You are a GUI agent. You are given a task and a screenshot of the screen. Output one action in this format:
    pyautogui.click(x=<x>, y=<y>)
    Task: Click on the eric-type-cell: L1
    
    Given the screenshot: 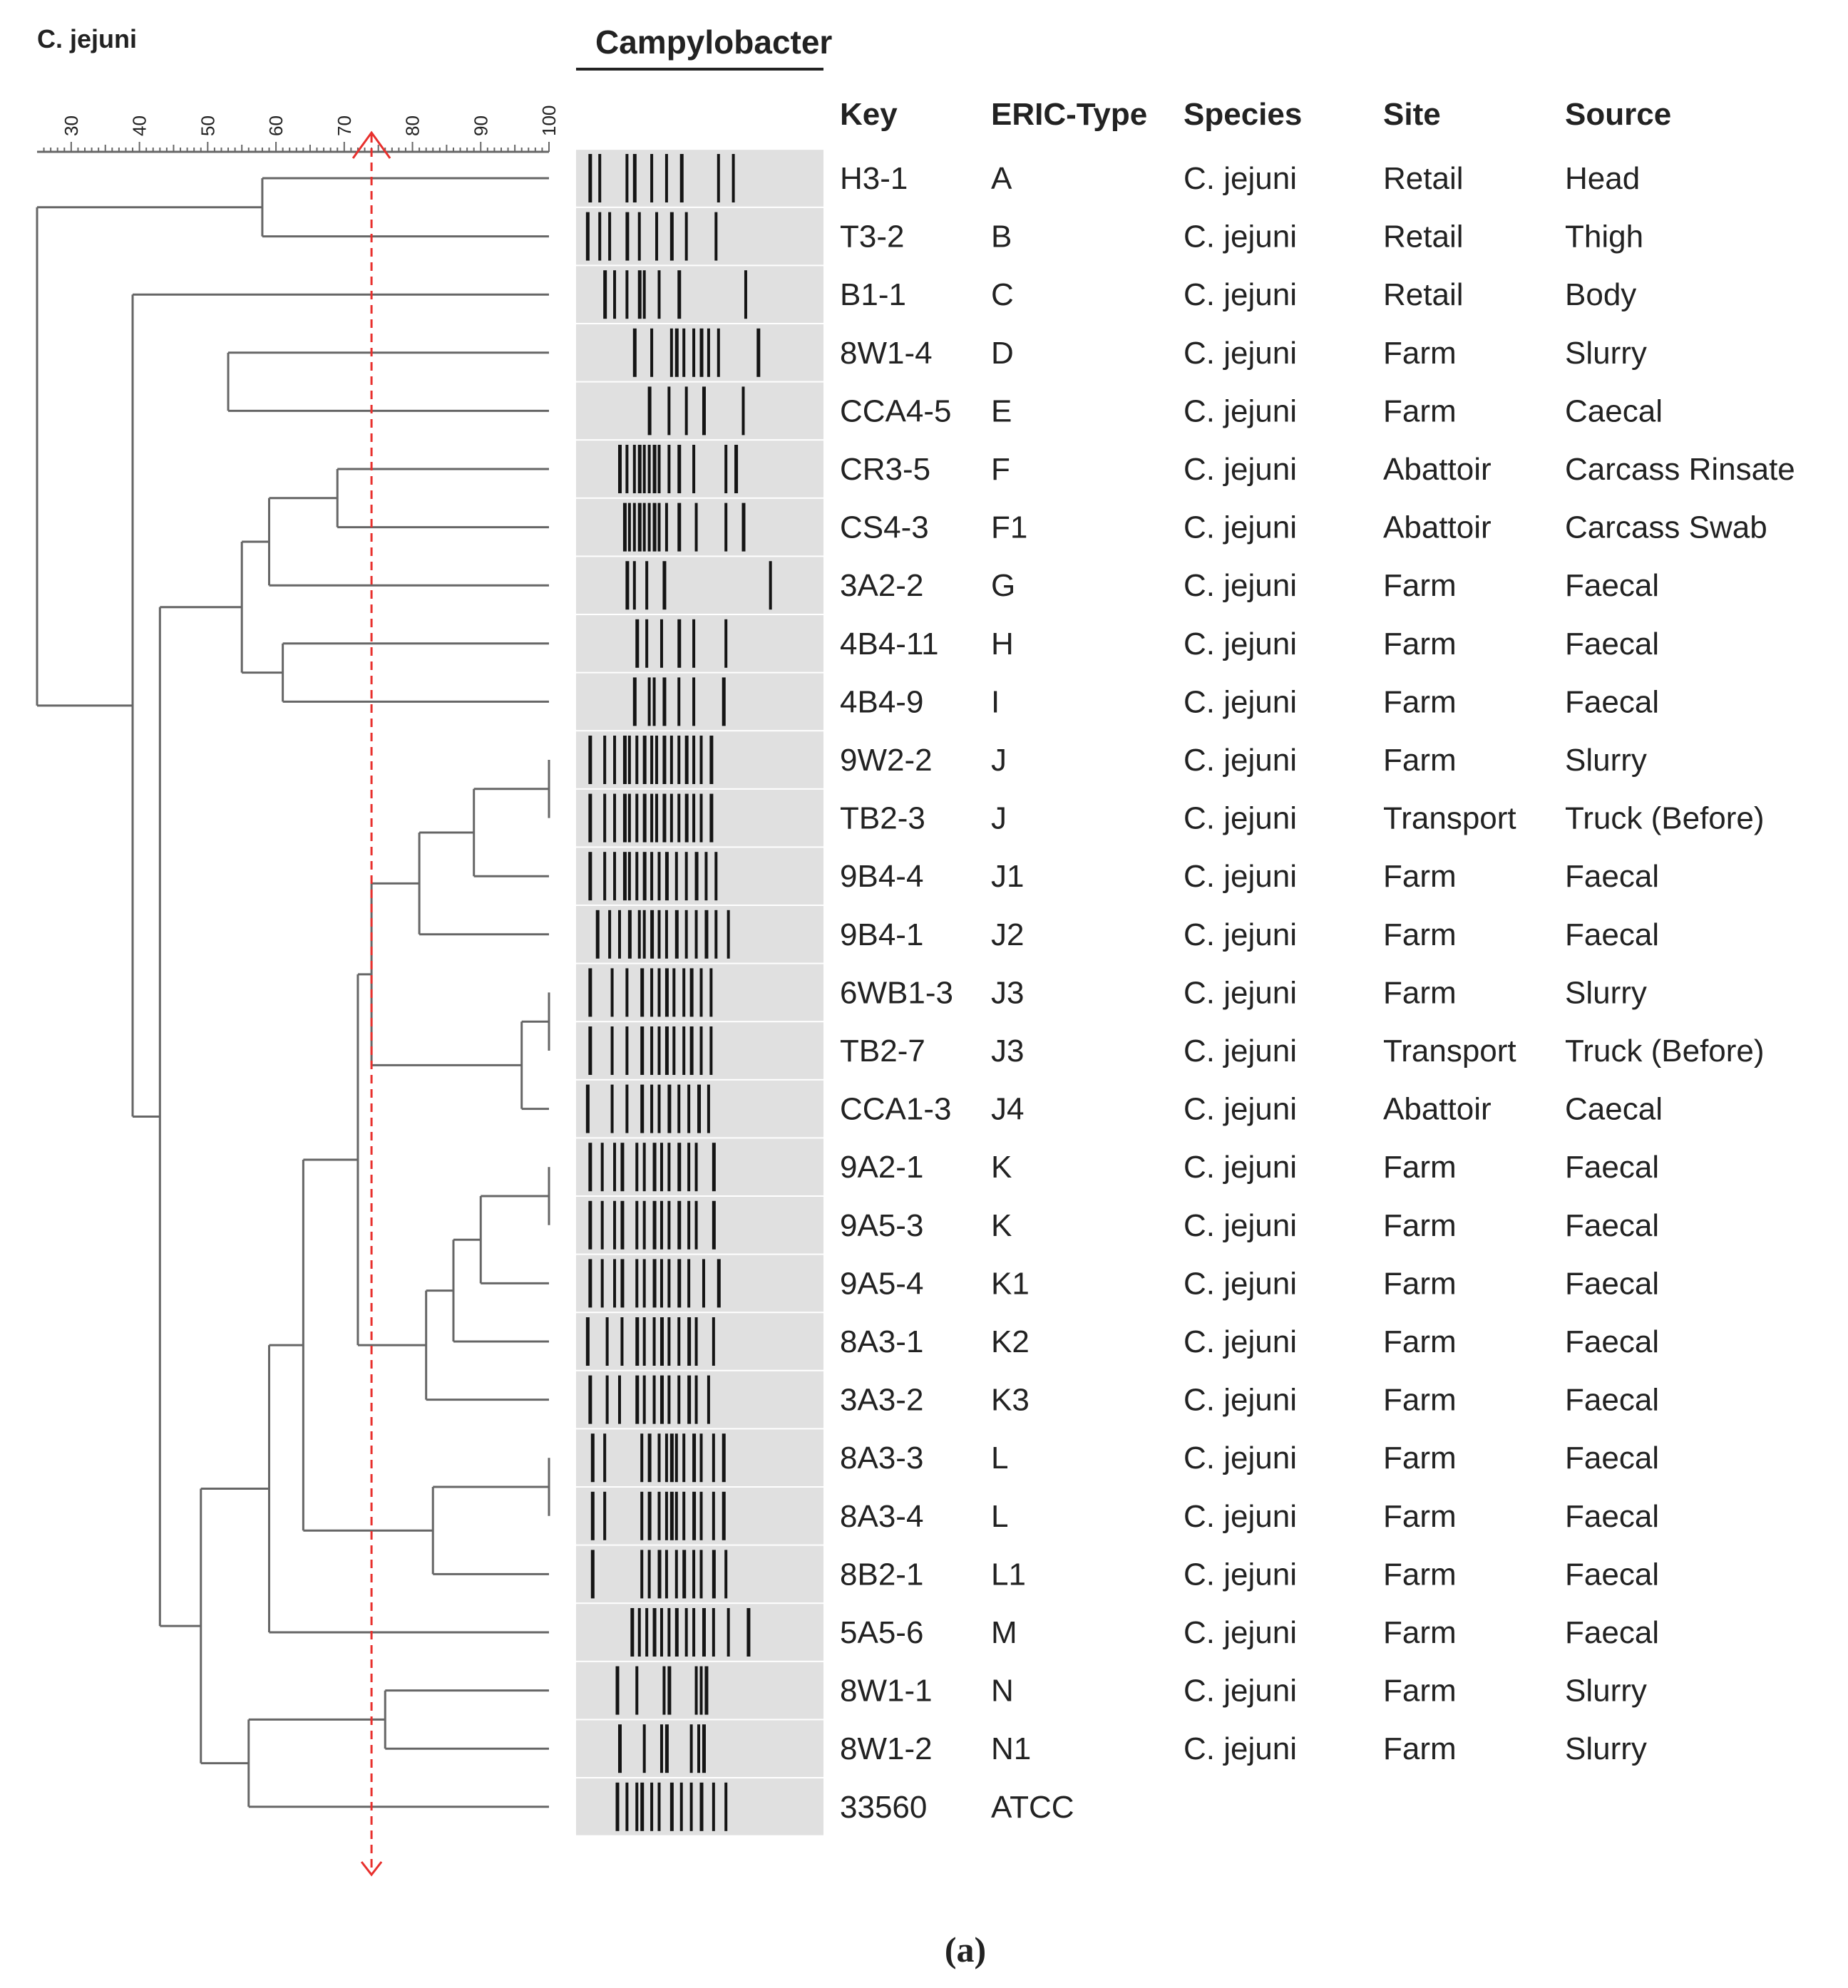 What is the action you would take?
    pyautogui.click(x=1008, y=1574)
    